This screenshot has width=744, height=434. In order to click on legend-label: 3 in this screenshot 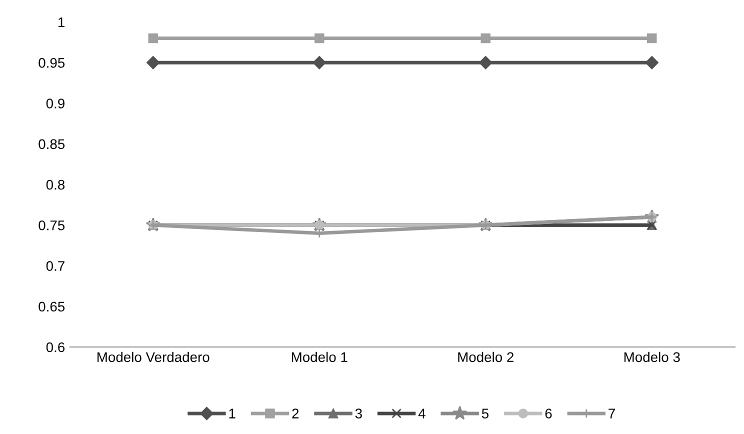, I will do `click(358, 413)`.